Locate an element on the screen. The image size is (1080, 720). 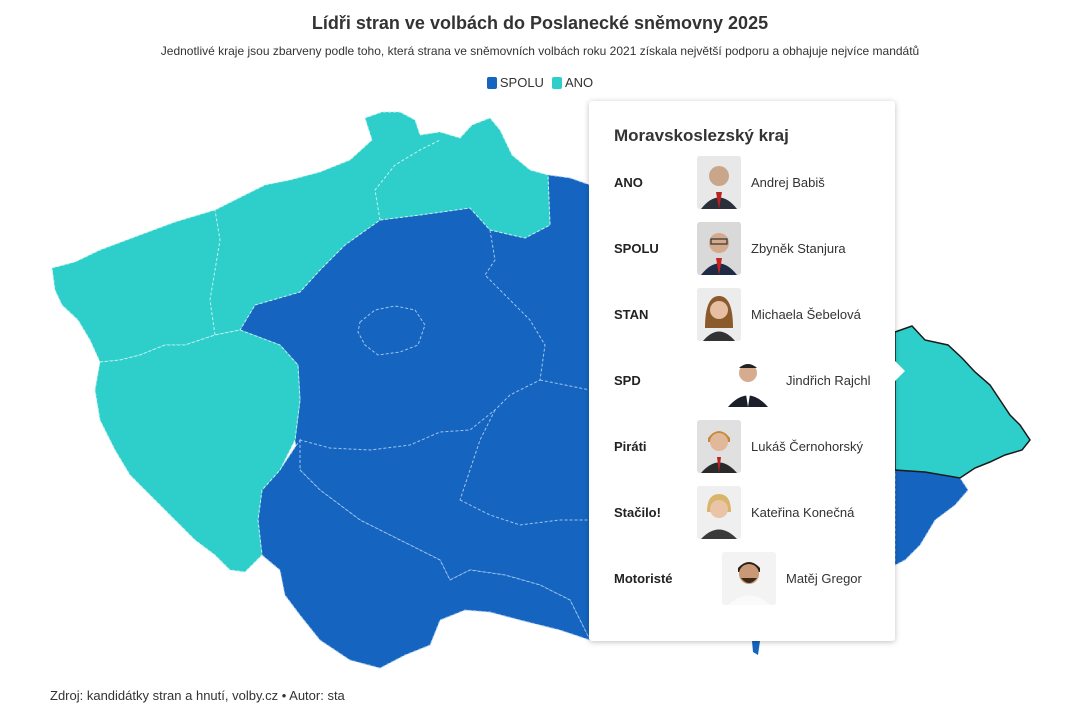
region-spolu-south is located at coordinates (424, 553).